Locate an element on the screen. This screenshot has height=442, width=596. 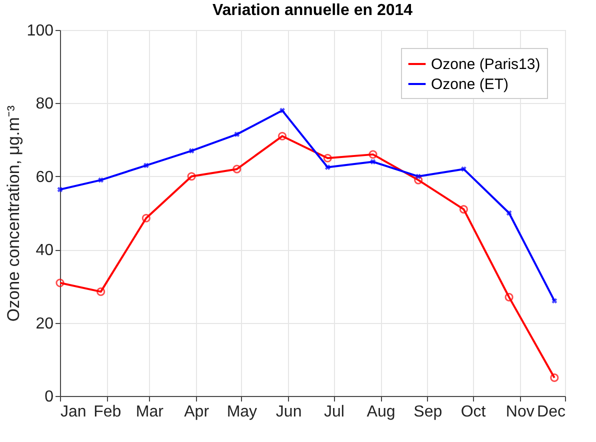
x-tick-label: Feb is located at coordinates (108, 412).